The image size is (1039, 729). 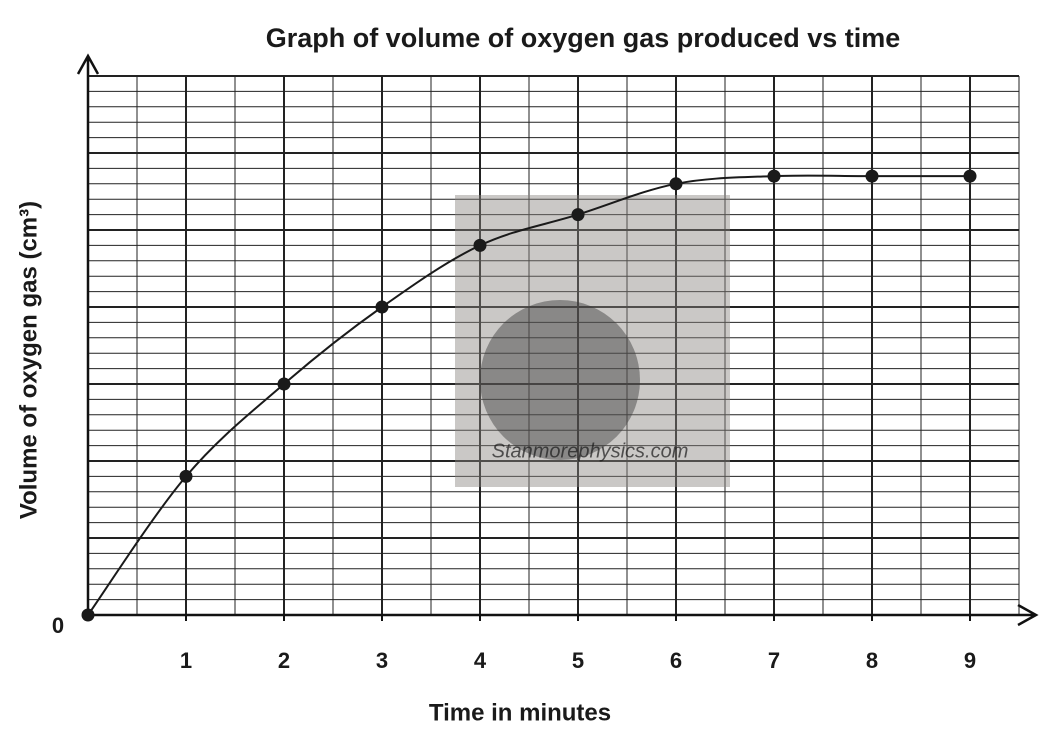 What do you see at coordinates (58, 625) in the screenshot?
I see `y-tick-label: 0` at bounding box center [58, 625].